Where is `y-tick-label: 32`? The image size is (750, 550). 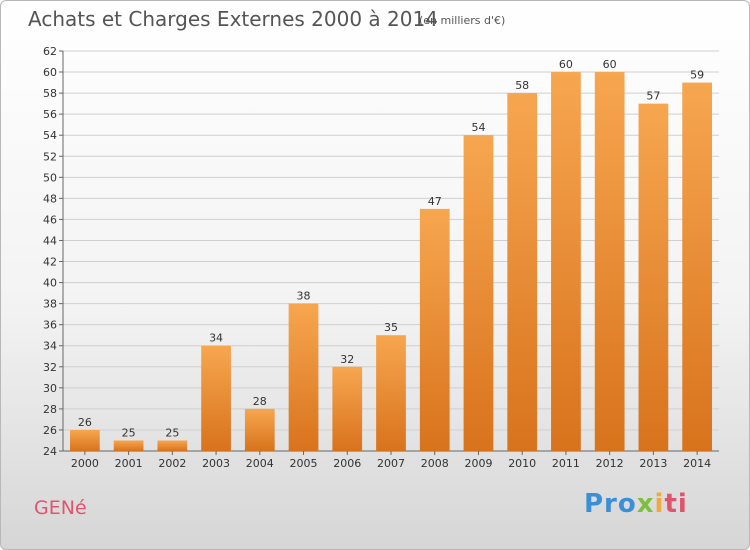 y-tick-label: 32 is located at coordinates (50, 367).